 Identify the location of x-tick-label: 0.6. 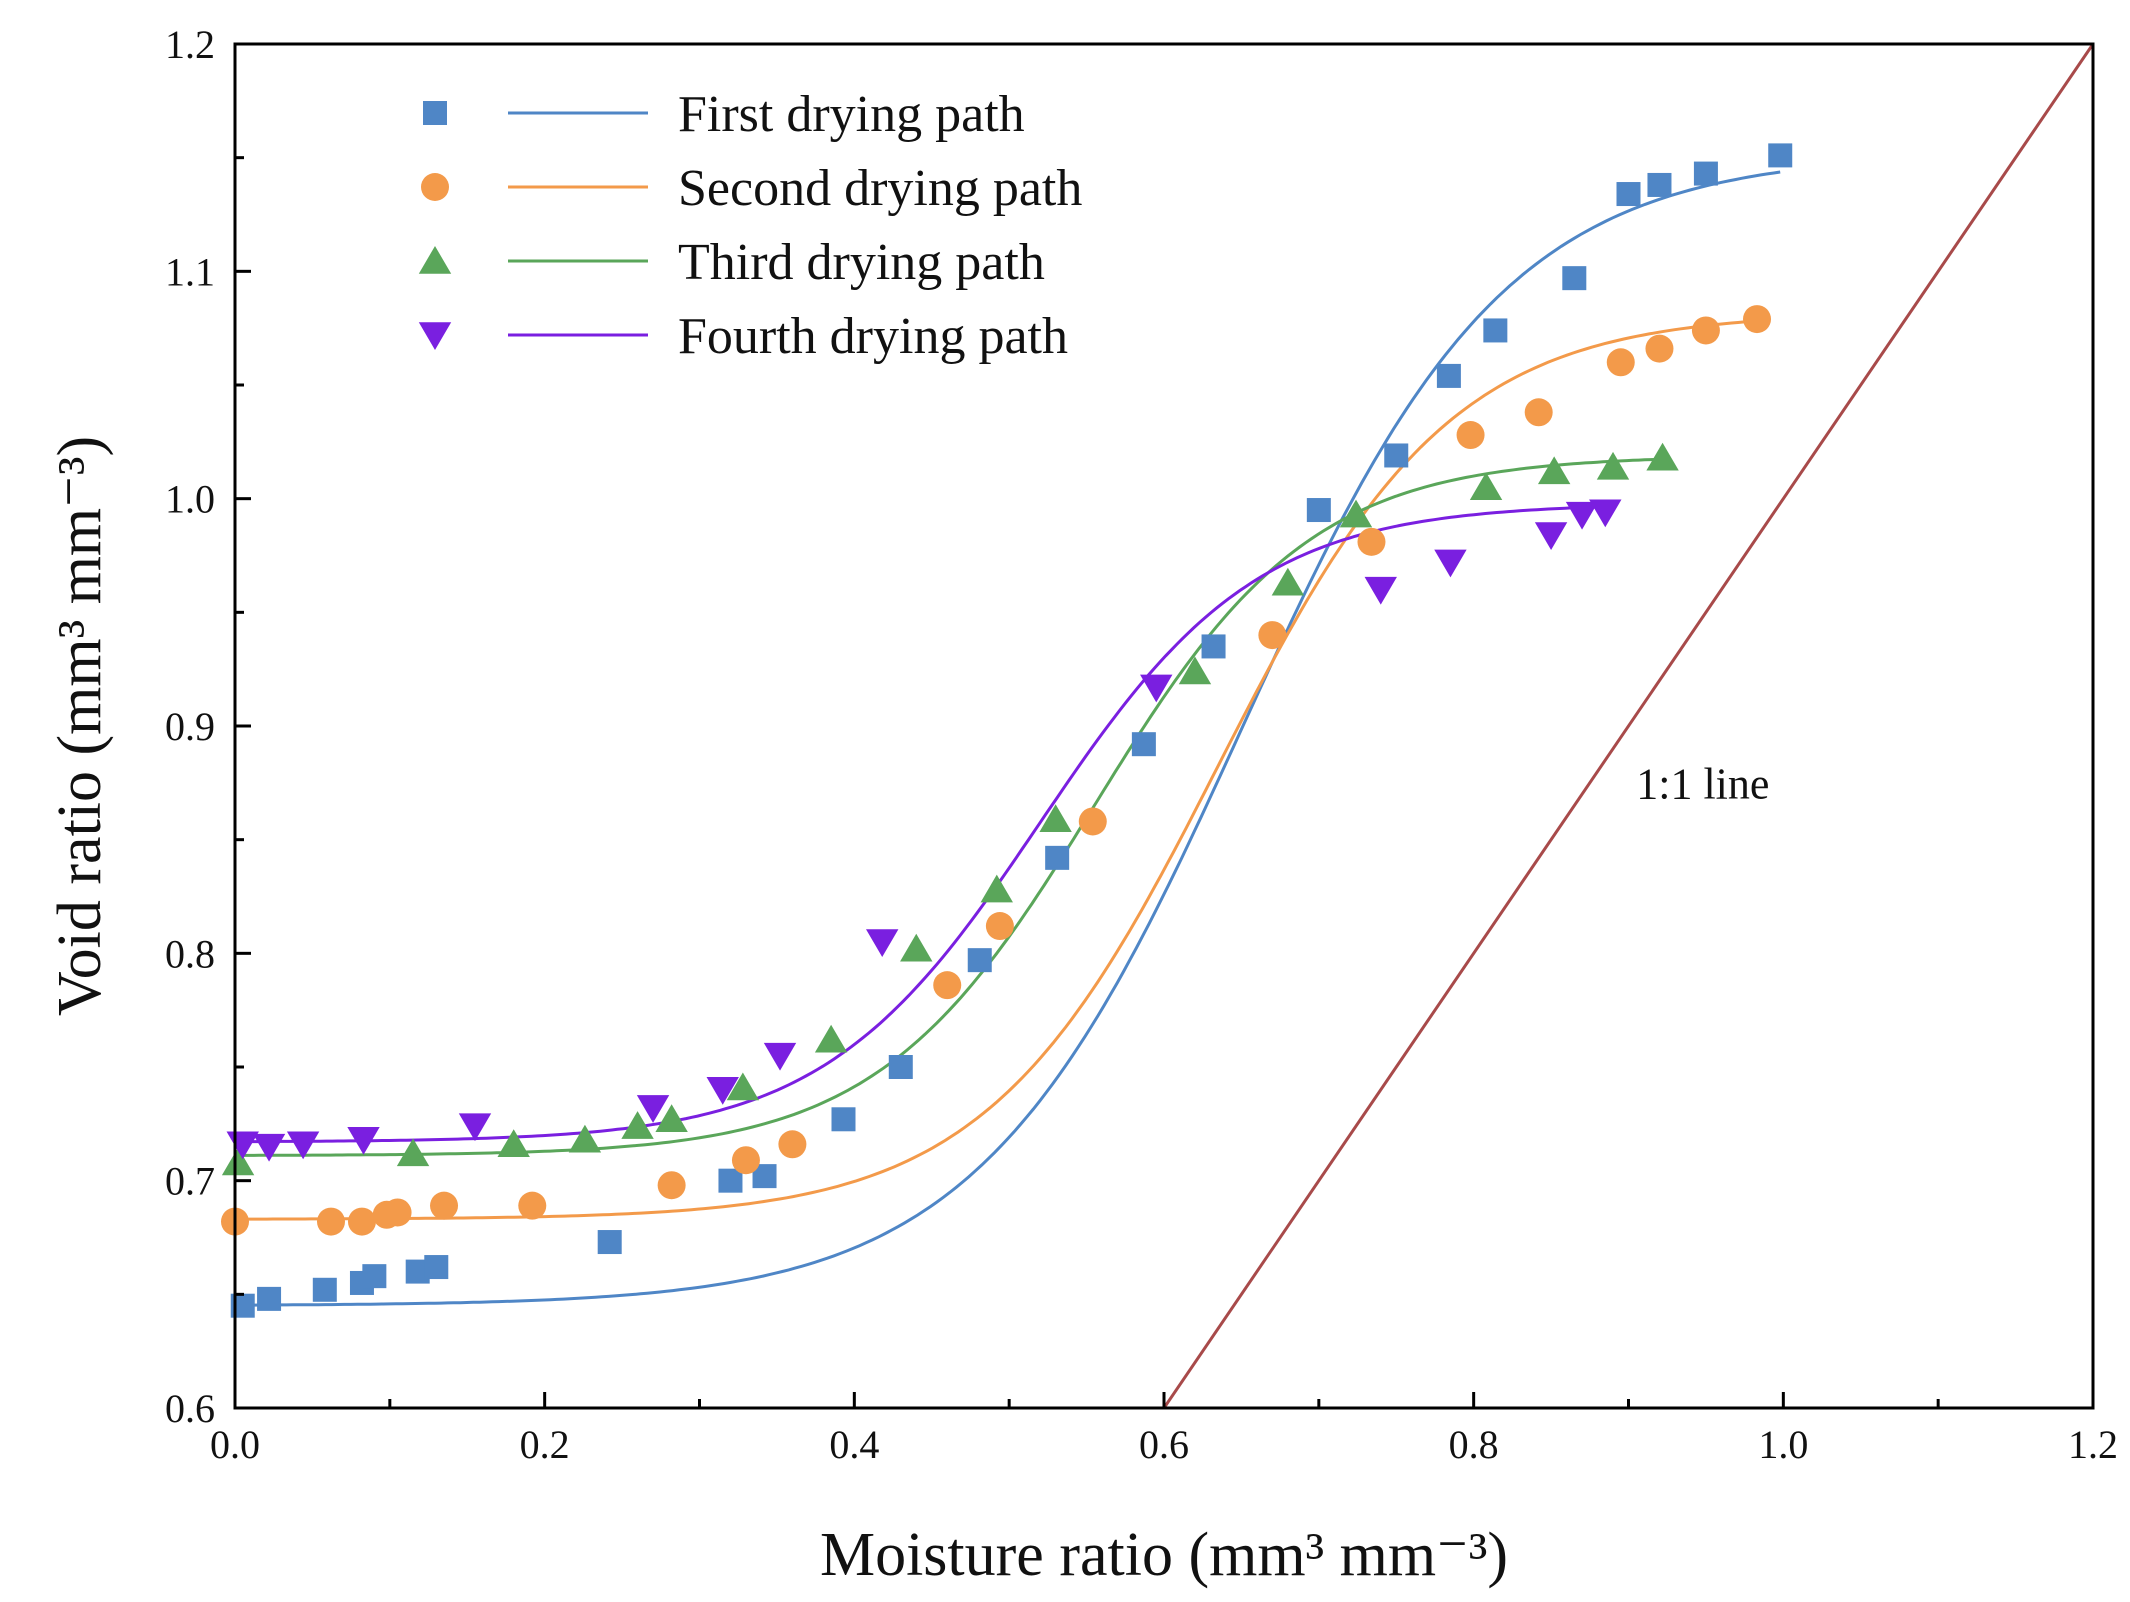
(1164, 1444).